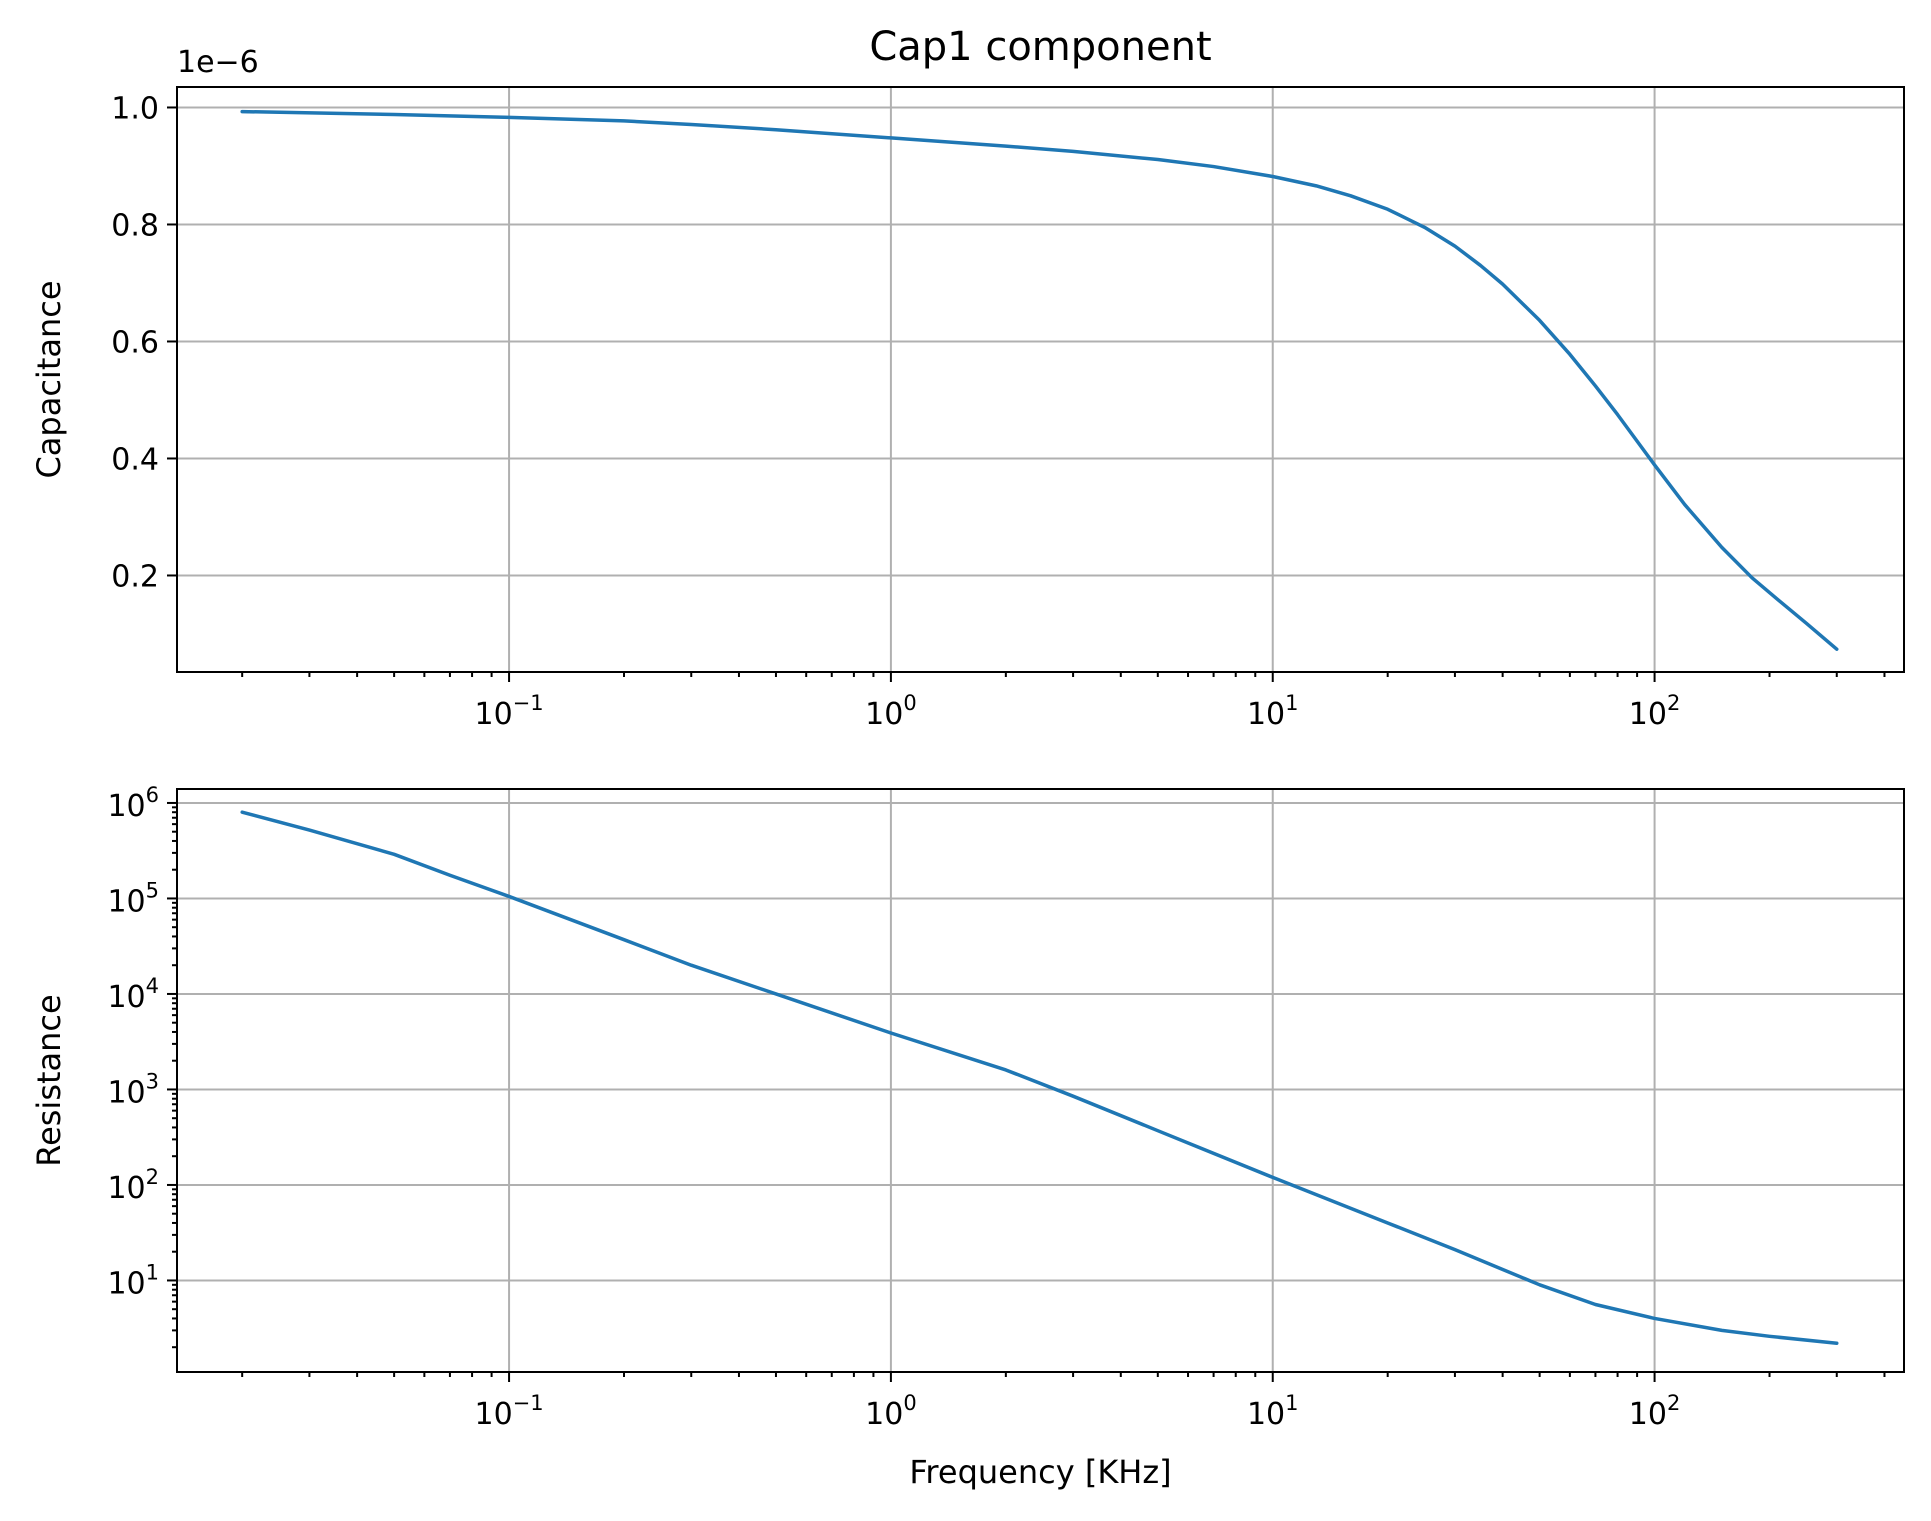 This screenshot has width=1931, height=1521. I want to click on resistance-y-tick-label: 10⁵, so click(133, 898).